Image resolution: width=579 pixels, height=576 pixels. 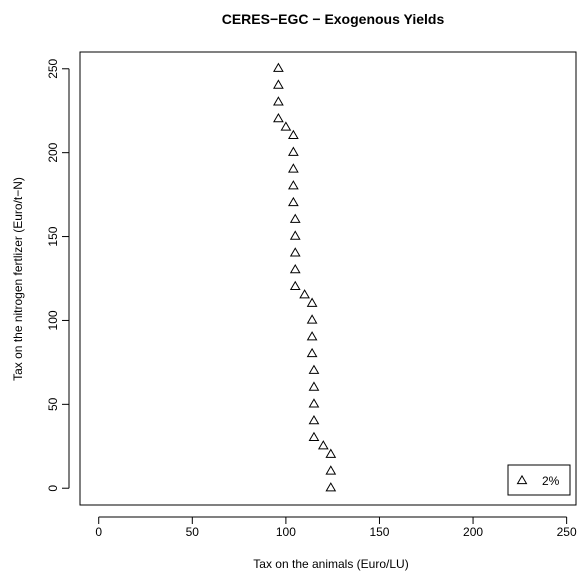 I want to click on legend: 2%, so click(x=539, y=480).